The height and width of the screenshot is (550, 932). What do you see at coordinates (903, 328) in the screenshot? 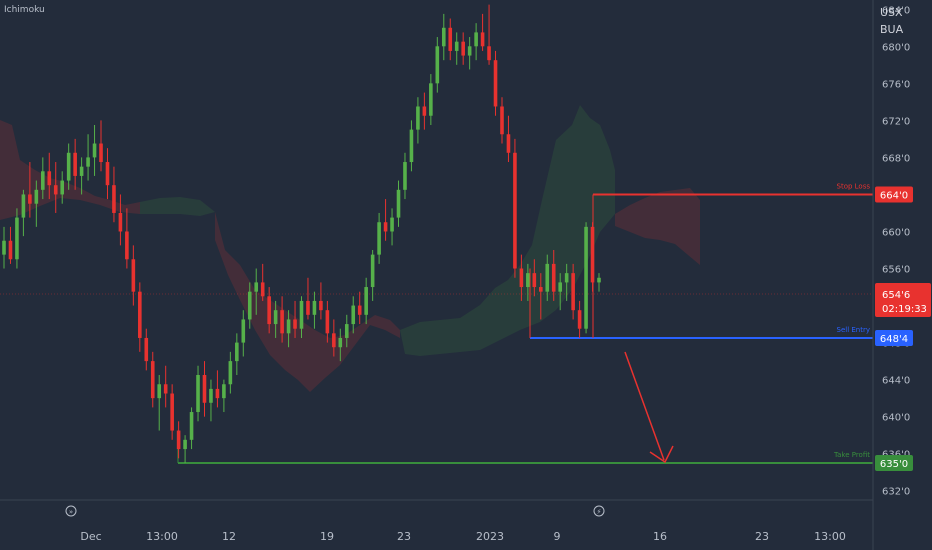
I see `price-tags: 664'0 648'4 635'0 654'6 02:19:33` at bounding box center [903, 328].